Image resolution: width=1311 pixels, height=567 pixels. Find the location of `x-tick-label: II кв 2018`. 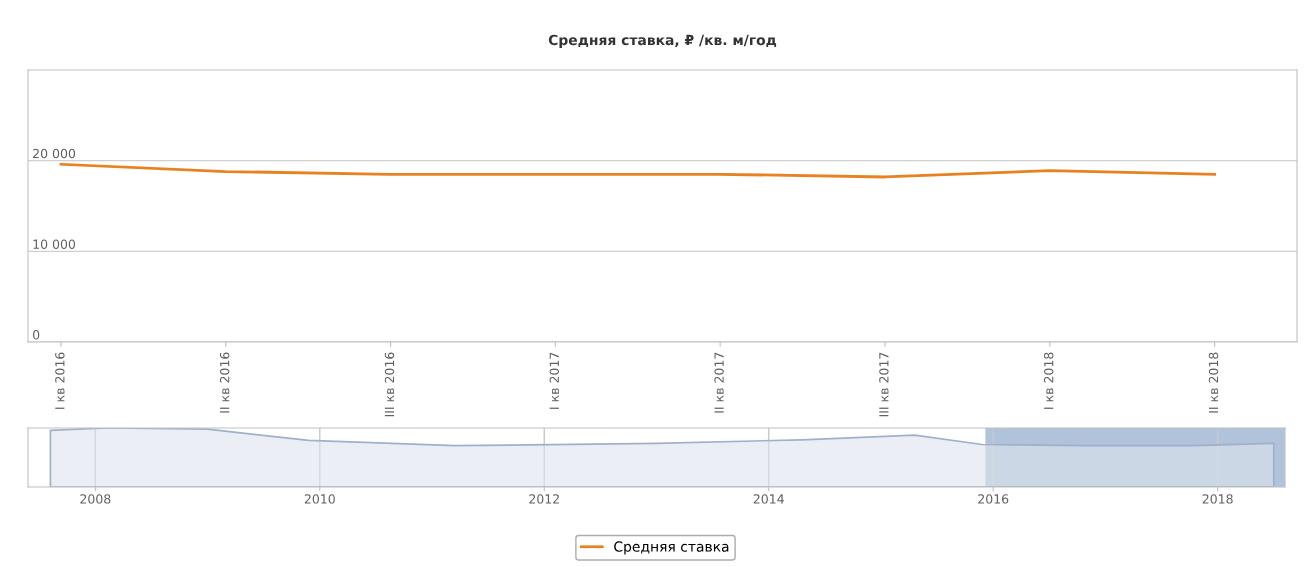

x-tick-label: II кв 2018 is located at coordinates (1213, 382).